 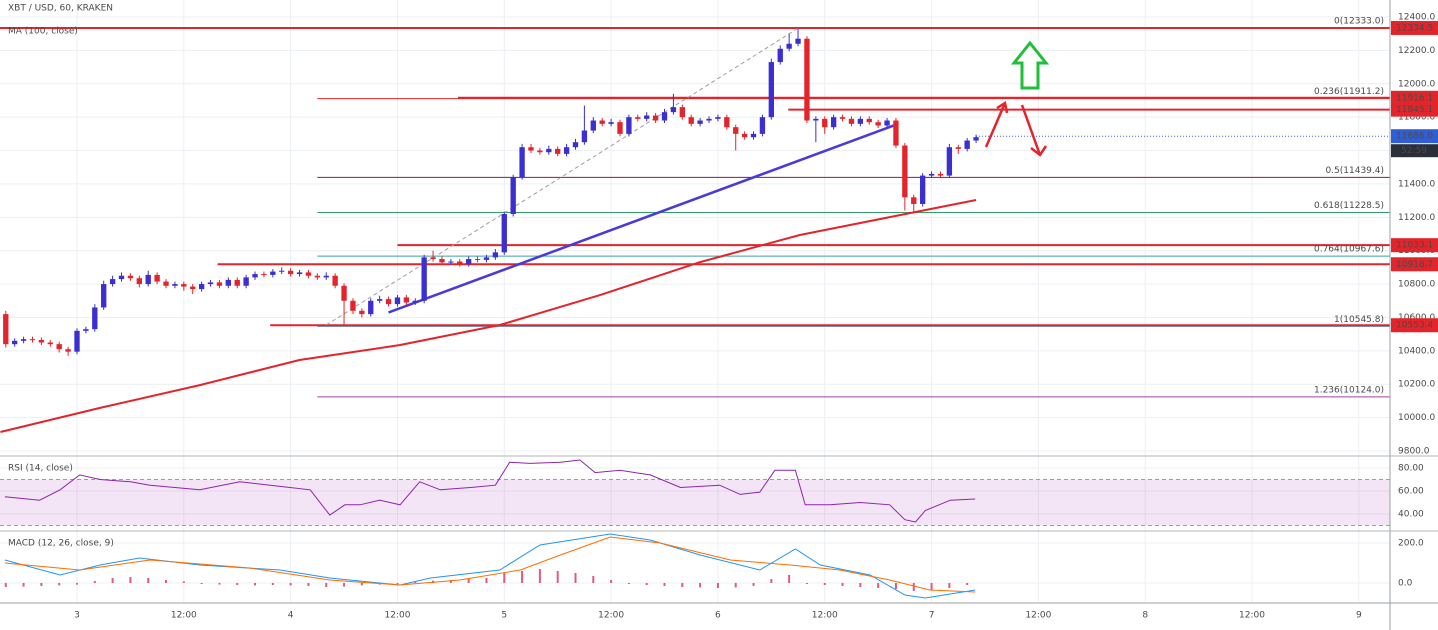 I want to click on fib-label: 0(12333.0), so click(x=1359, y=22).